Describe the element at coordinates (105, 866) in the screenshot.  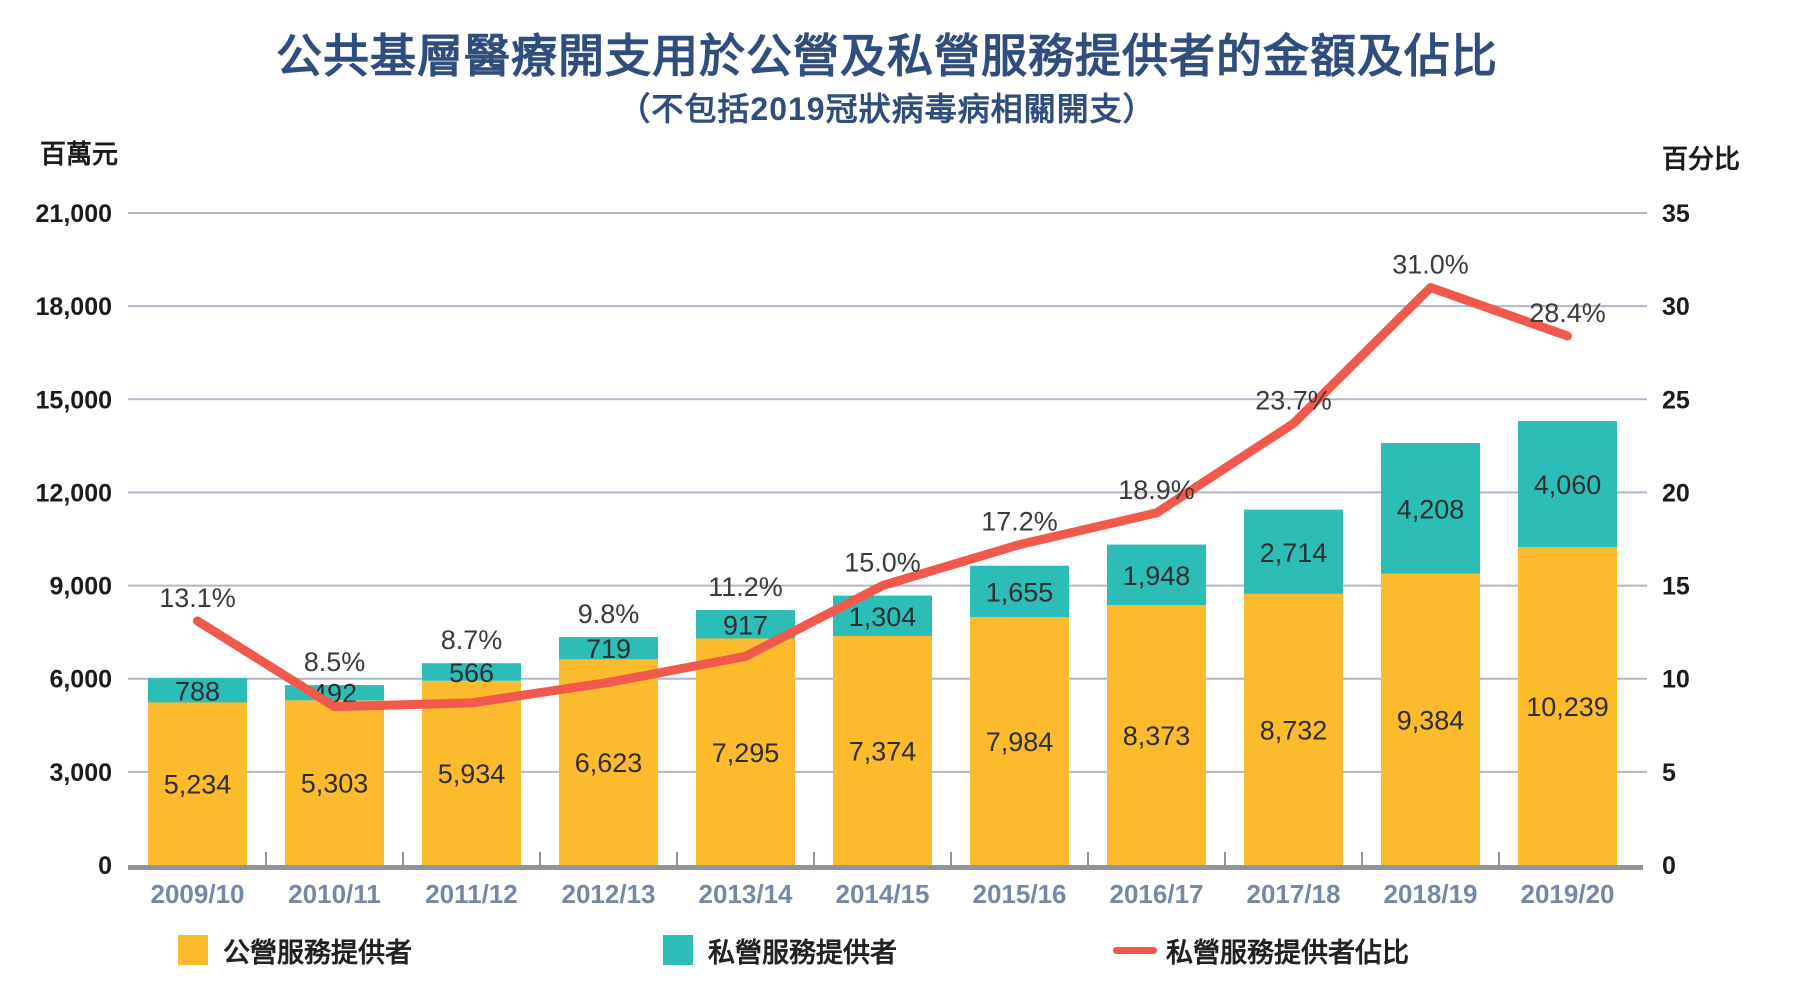
I see `left-axis-tick-label: 0` at that location.